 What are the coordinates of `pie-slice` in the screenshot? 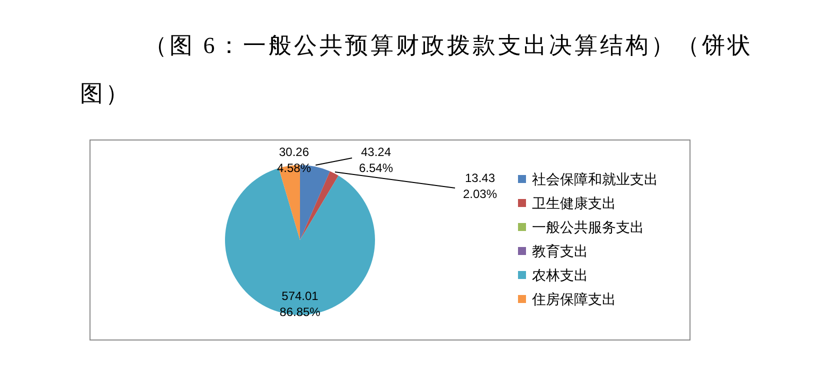 It's located at (319, 205).